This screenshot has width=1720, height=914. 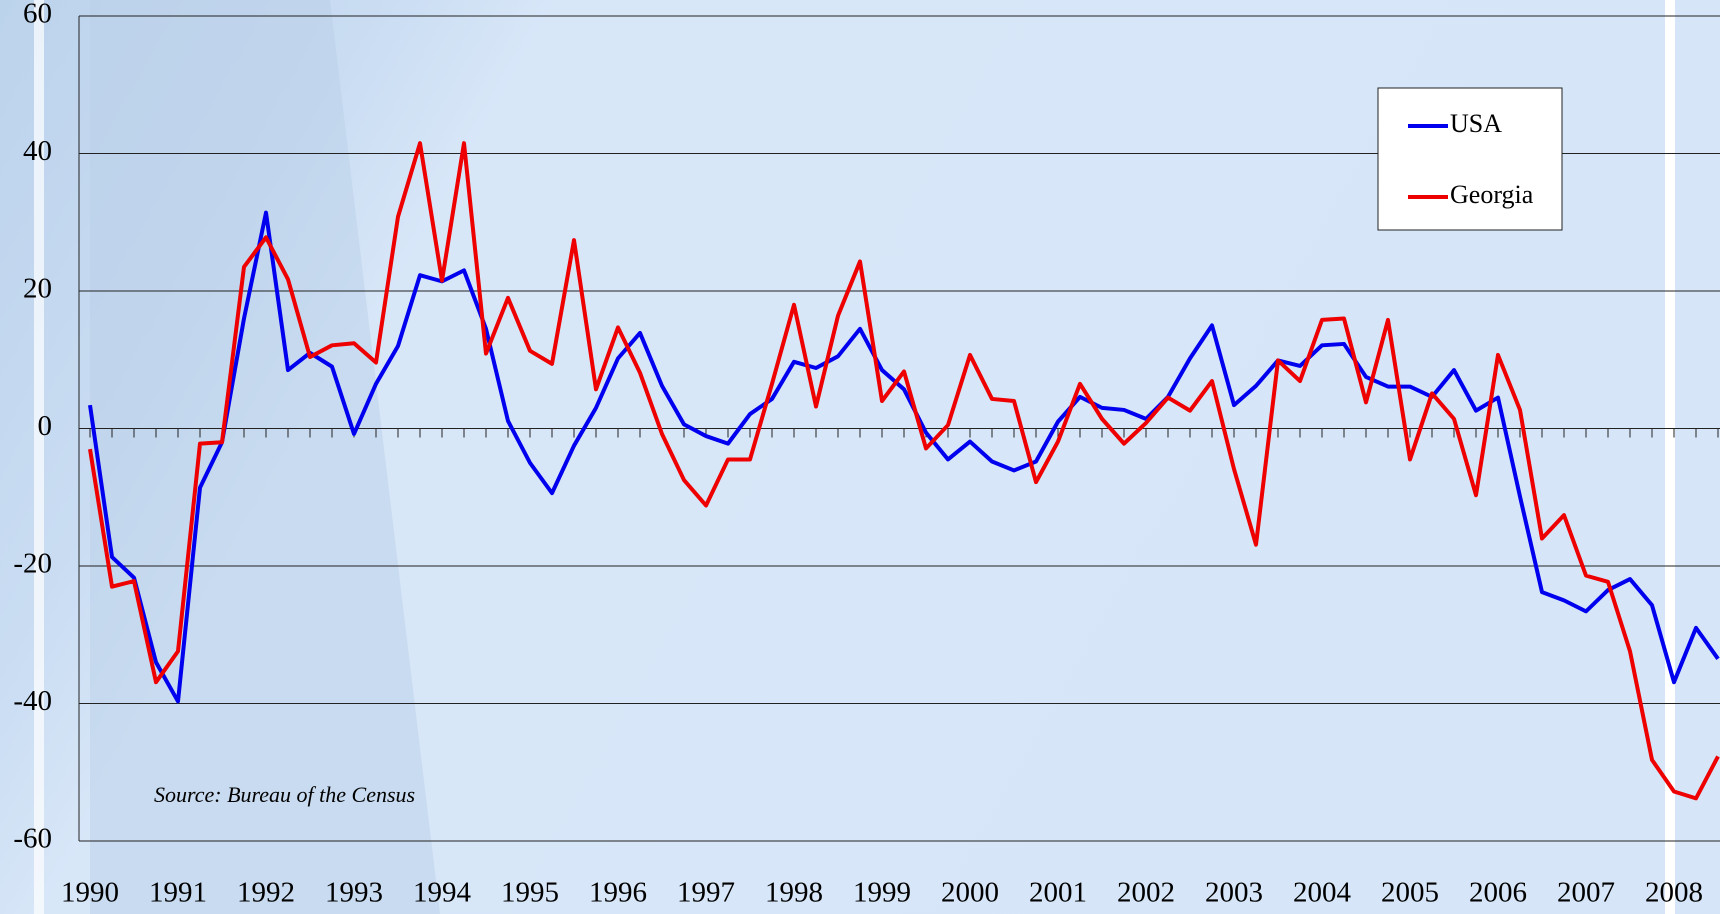 I want to click on source-note: Source: Bureau of the Census, so click(x=284, y=794).